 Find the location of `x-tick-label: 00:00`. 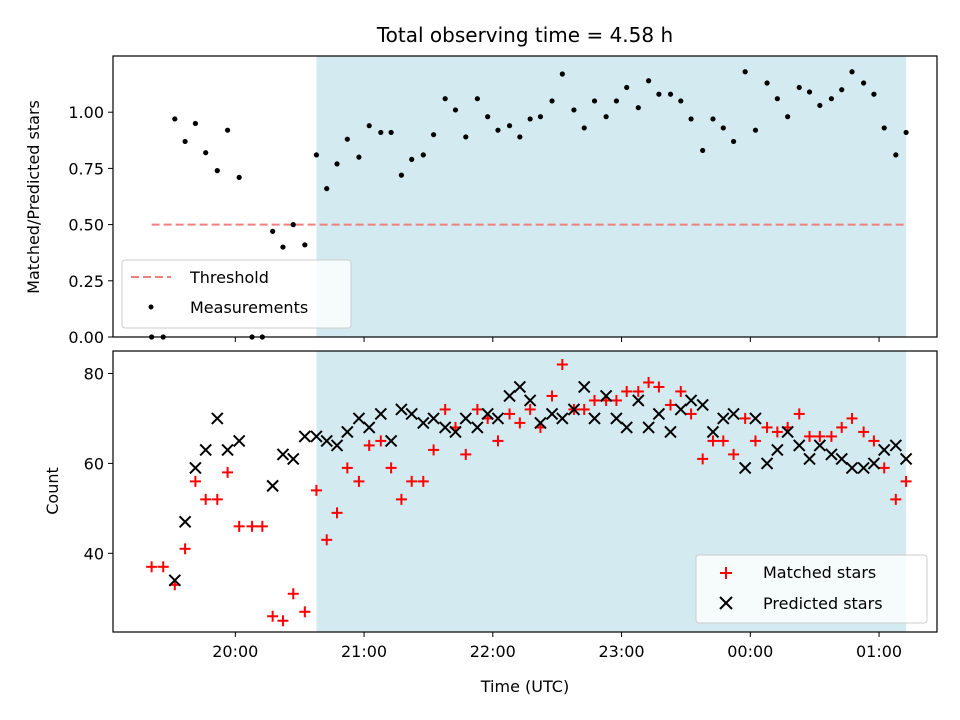

x-tick-label: 00:00 is located at coordinates (750, 651).